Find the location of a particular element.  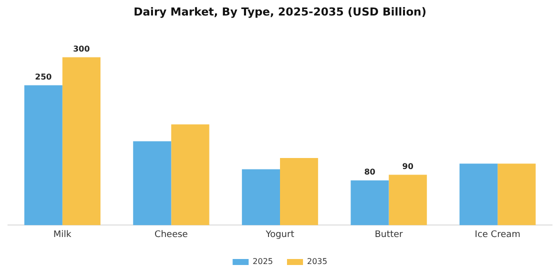

x-tick-label: Yogurt is located at coordinates (279, 235).